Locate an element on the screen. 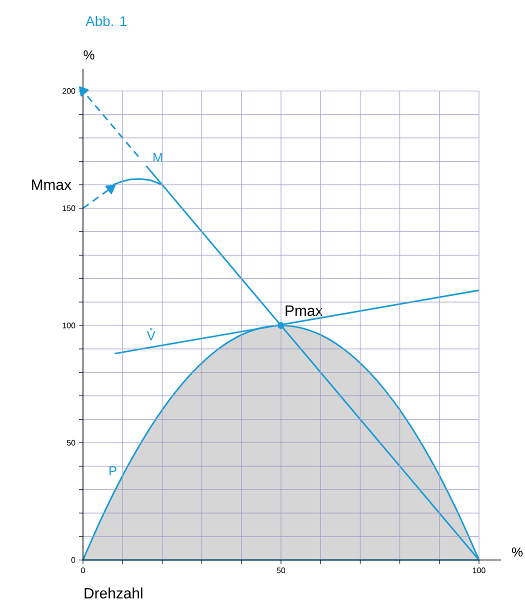 The height and width of the screenshot is (603, 525). series-label: M is located at coordinates (158, 157).